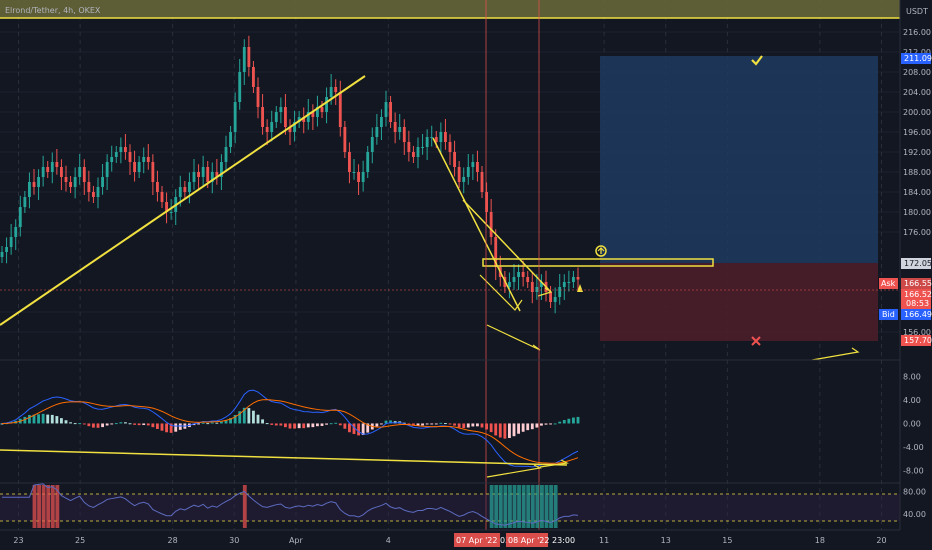  What do you see at coordinates (914, 503) in the screenshot?
I see `rsi-ticks: 80.00 40.00` at bounding box center [914, 503].